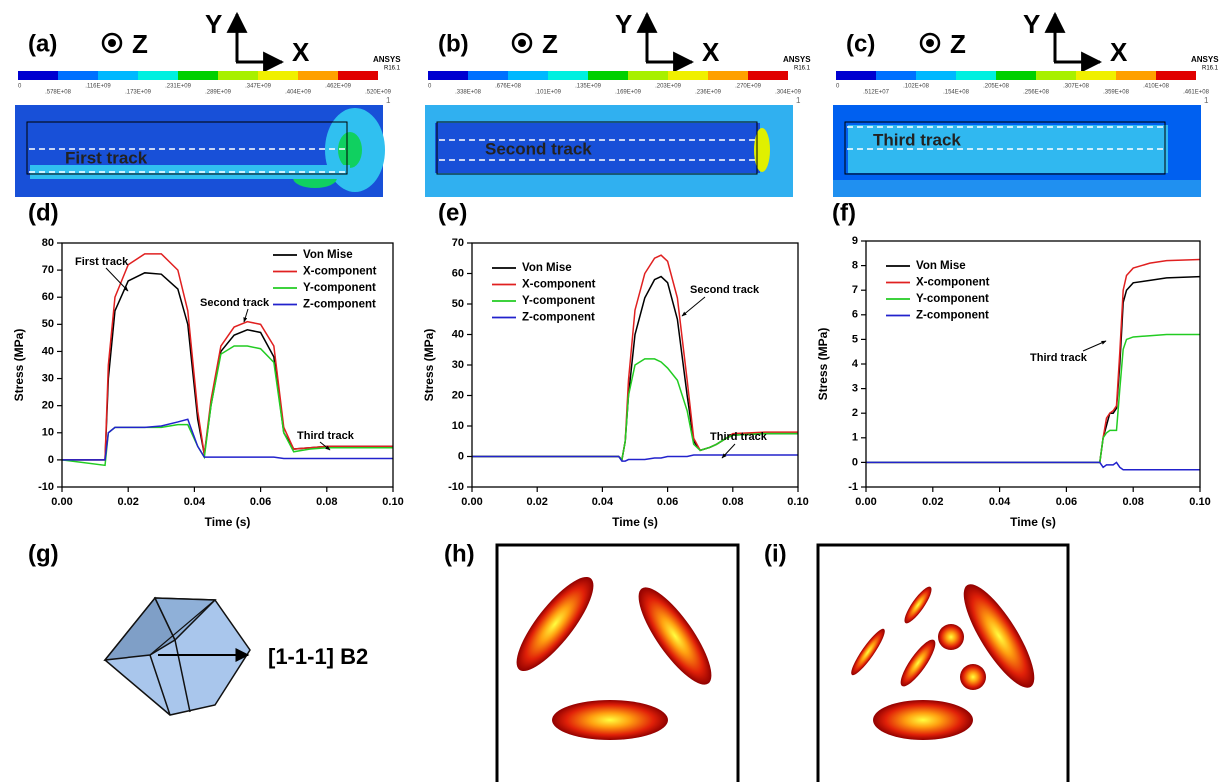 This screenshot has height=782, width=1222. Describe the element at coordinates (453, 43) in the screenshot. I see `panel-label: (b)` at that location.